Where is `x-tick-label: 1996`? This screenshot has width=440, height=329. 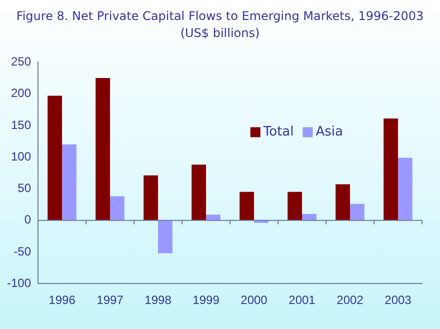 x-tick-label: 1996 is located at coordinates (62, 300).